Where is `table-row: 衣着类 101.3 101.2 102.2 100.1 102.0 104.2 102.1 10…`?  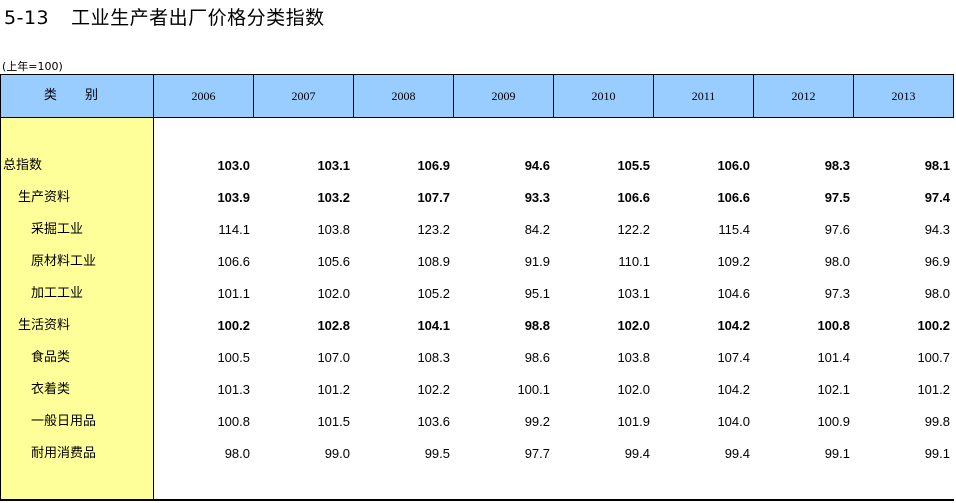 table-row: 衣着类 101.3 101.2 102.2 100.1 102.0 104.2 102.1 10… is located at coordinates (477, 390).